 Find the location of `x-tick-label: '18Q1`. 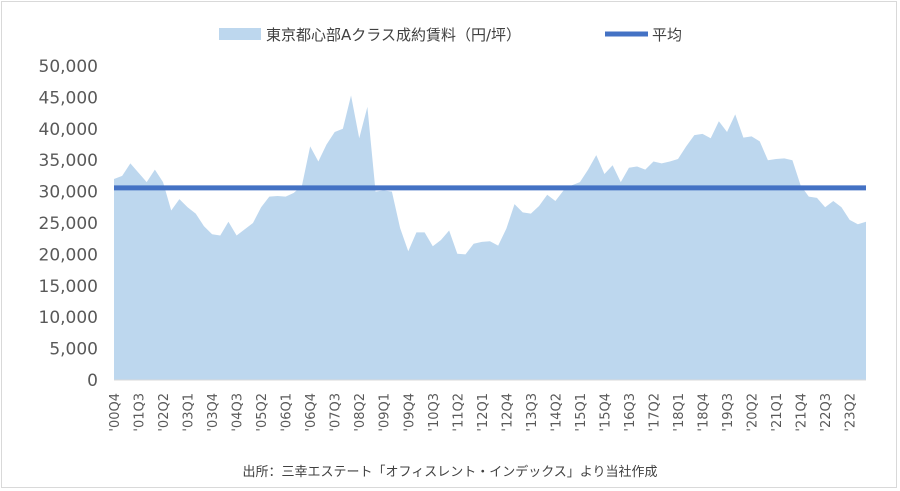

x-tick-label: '18Q1 is located at coordinates (679, 412).